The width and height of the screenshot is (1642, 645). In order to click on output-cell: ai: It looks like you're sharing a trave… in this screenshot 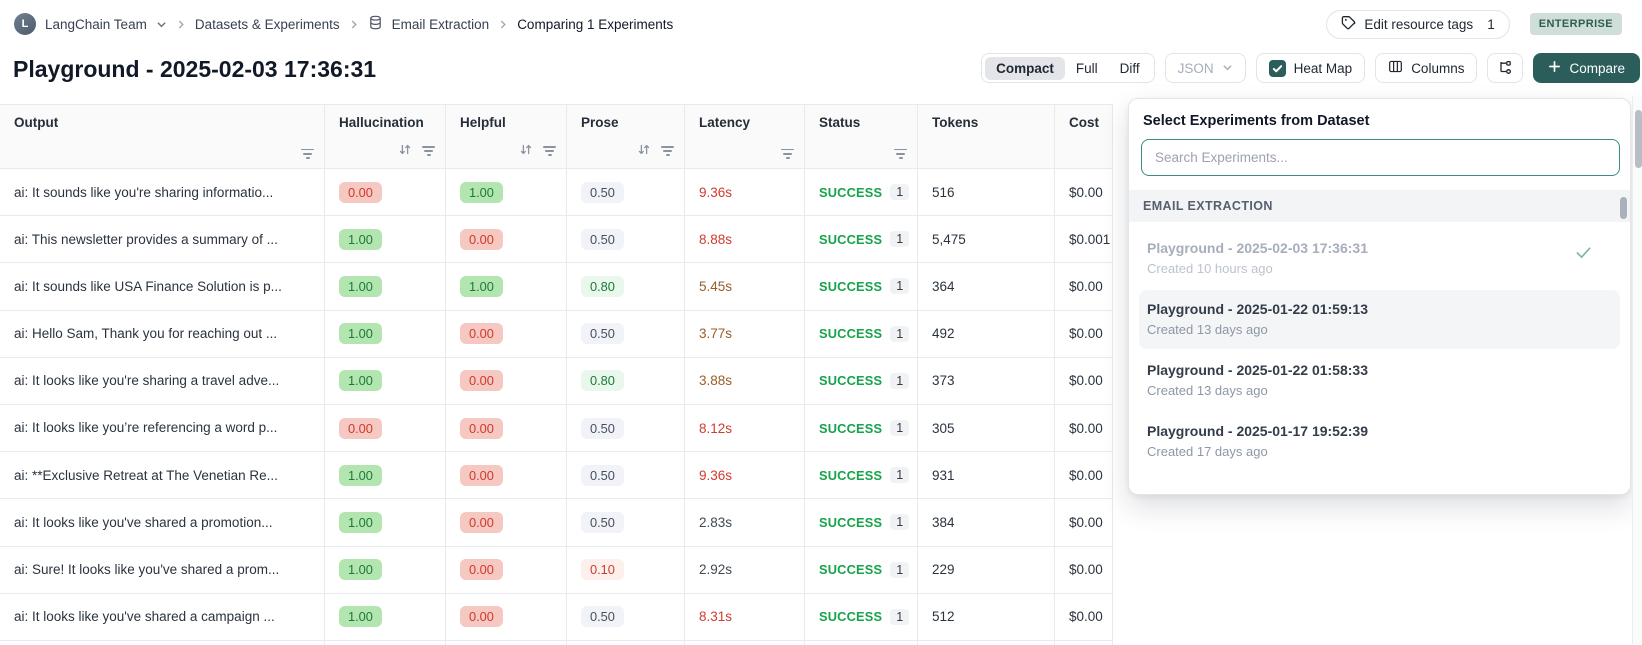, I will do `click(162, 381)`.